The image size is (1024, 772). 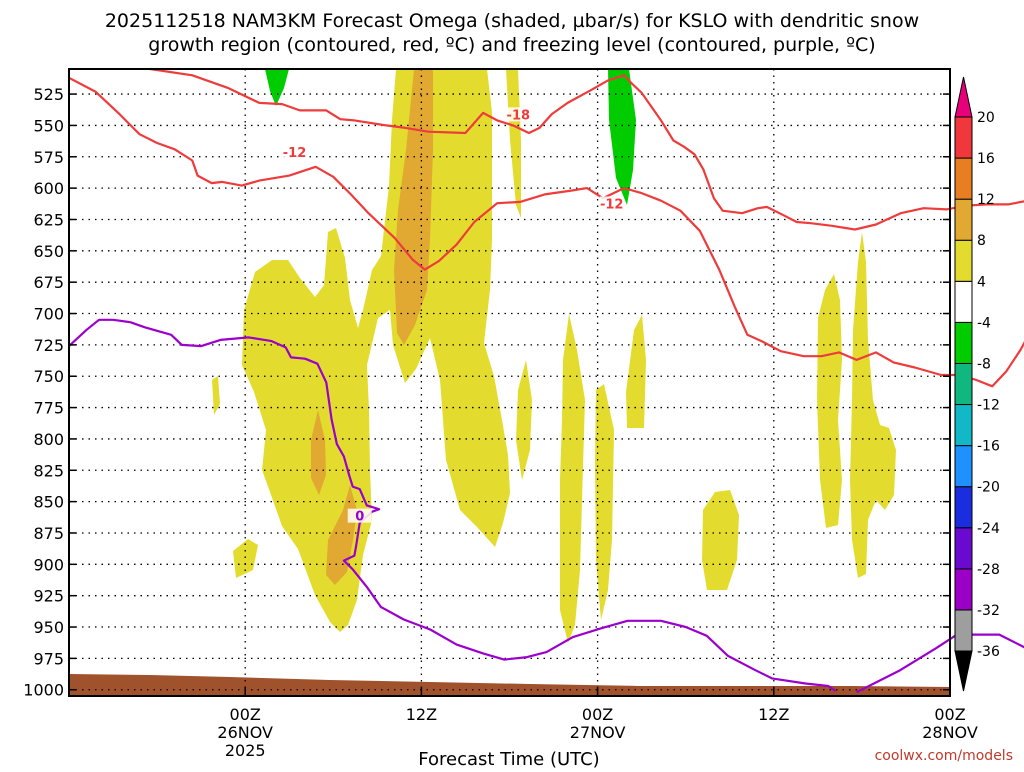 What do you see at coordinates (986, 118) in the screenshot?
I see `colorbar-label: 20` at bounding box center [986, 118].